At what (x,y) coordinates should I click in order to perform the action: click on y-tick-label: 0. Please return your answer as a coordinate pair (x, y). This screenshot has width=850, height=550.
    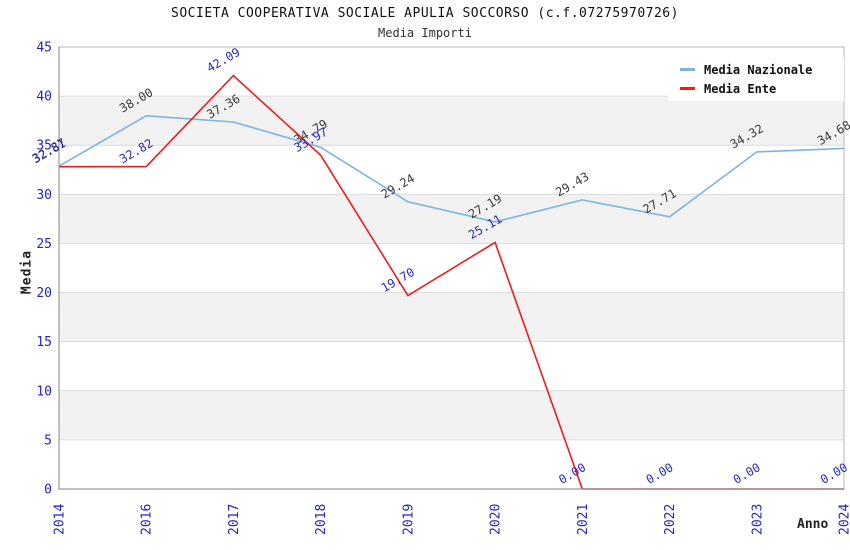
    Looking at the image, I should click on (48, 490).